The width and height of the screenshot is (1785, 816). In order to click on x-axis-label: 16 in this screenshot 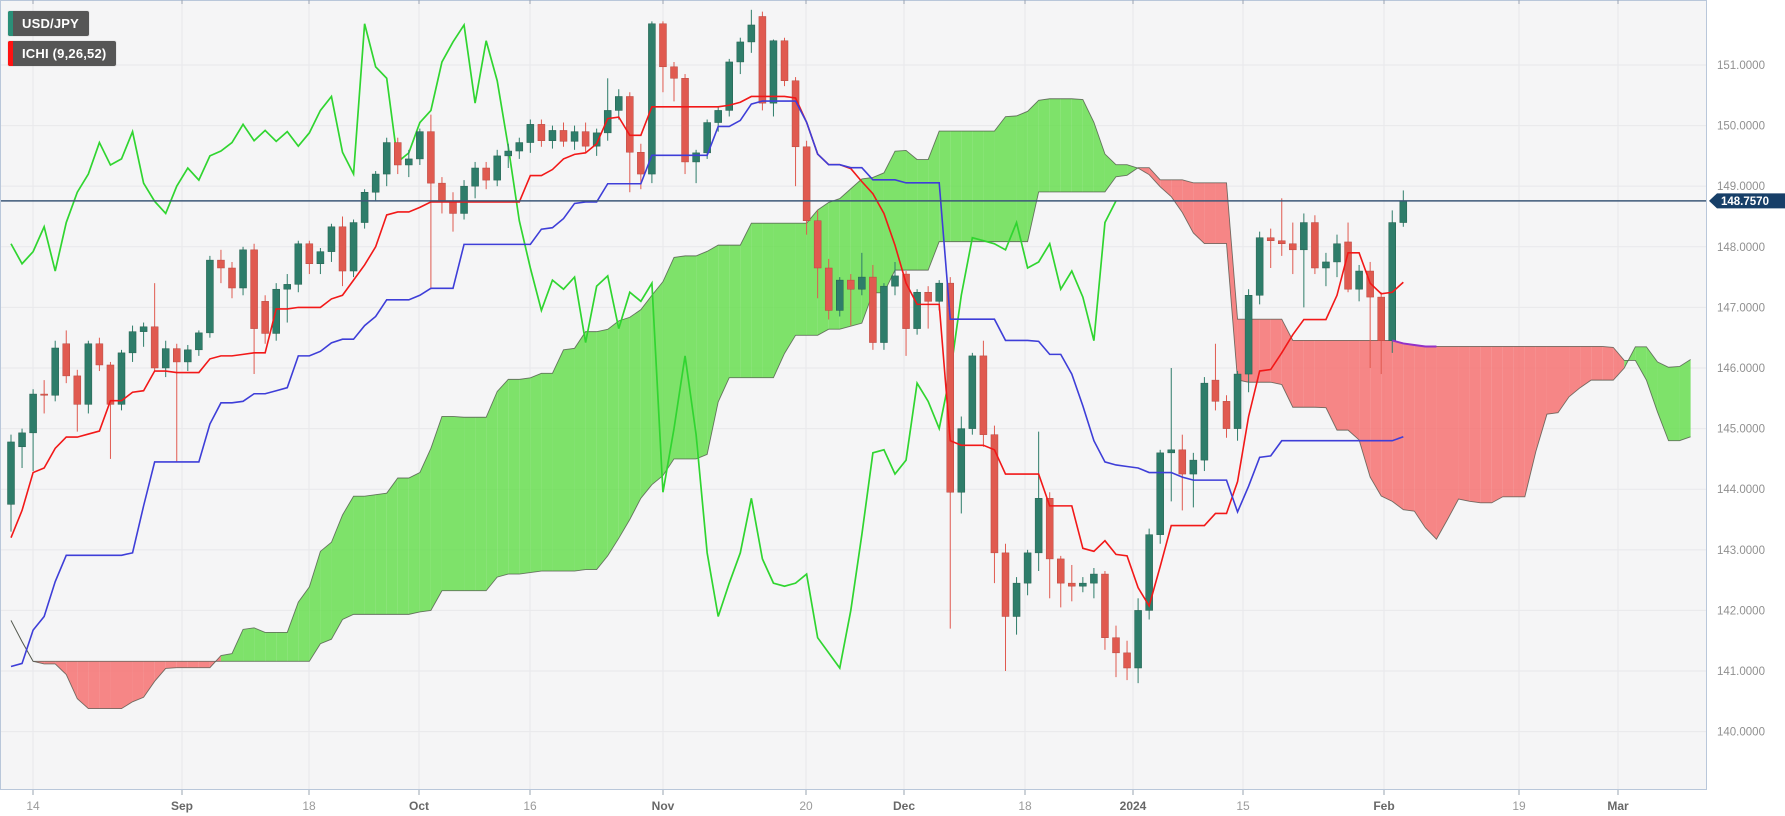, I will do `click(530, 806)`.